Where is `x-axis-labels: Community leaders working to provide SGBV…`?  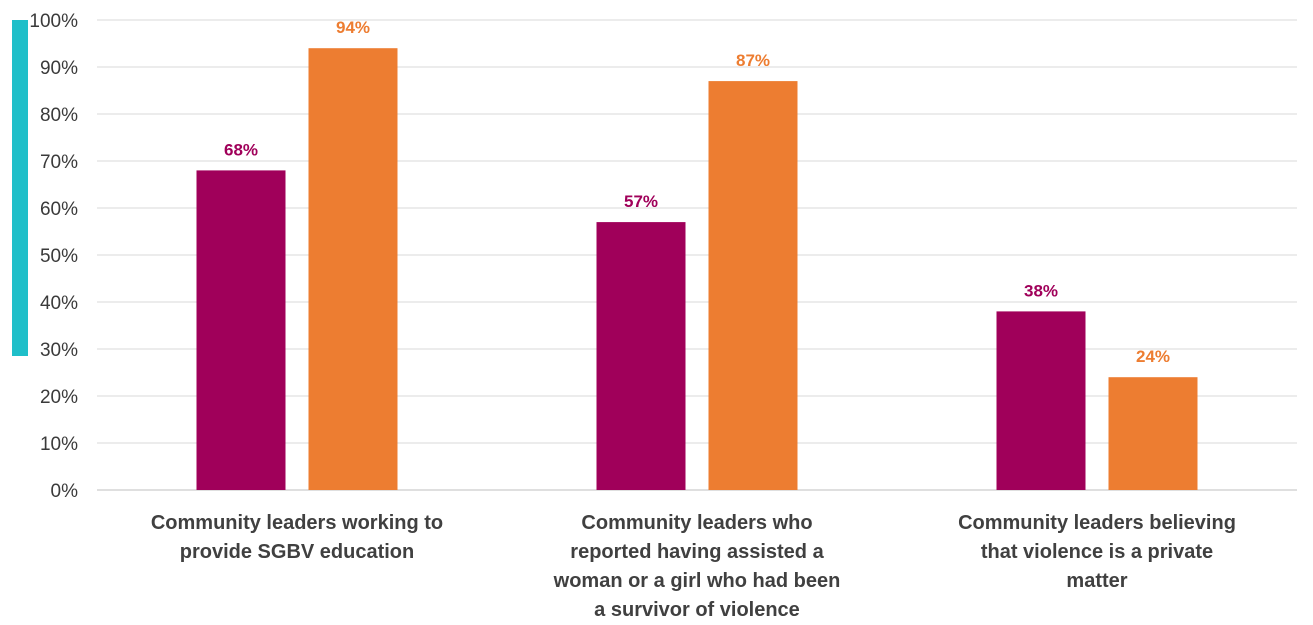 x-axis-labels: Community leaders working to provide SGBV… is located at coordinates (693, 566).